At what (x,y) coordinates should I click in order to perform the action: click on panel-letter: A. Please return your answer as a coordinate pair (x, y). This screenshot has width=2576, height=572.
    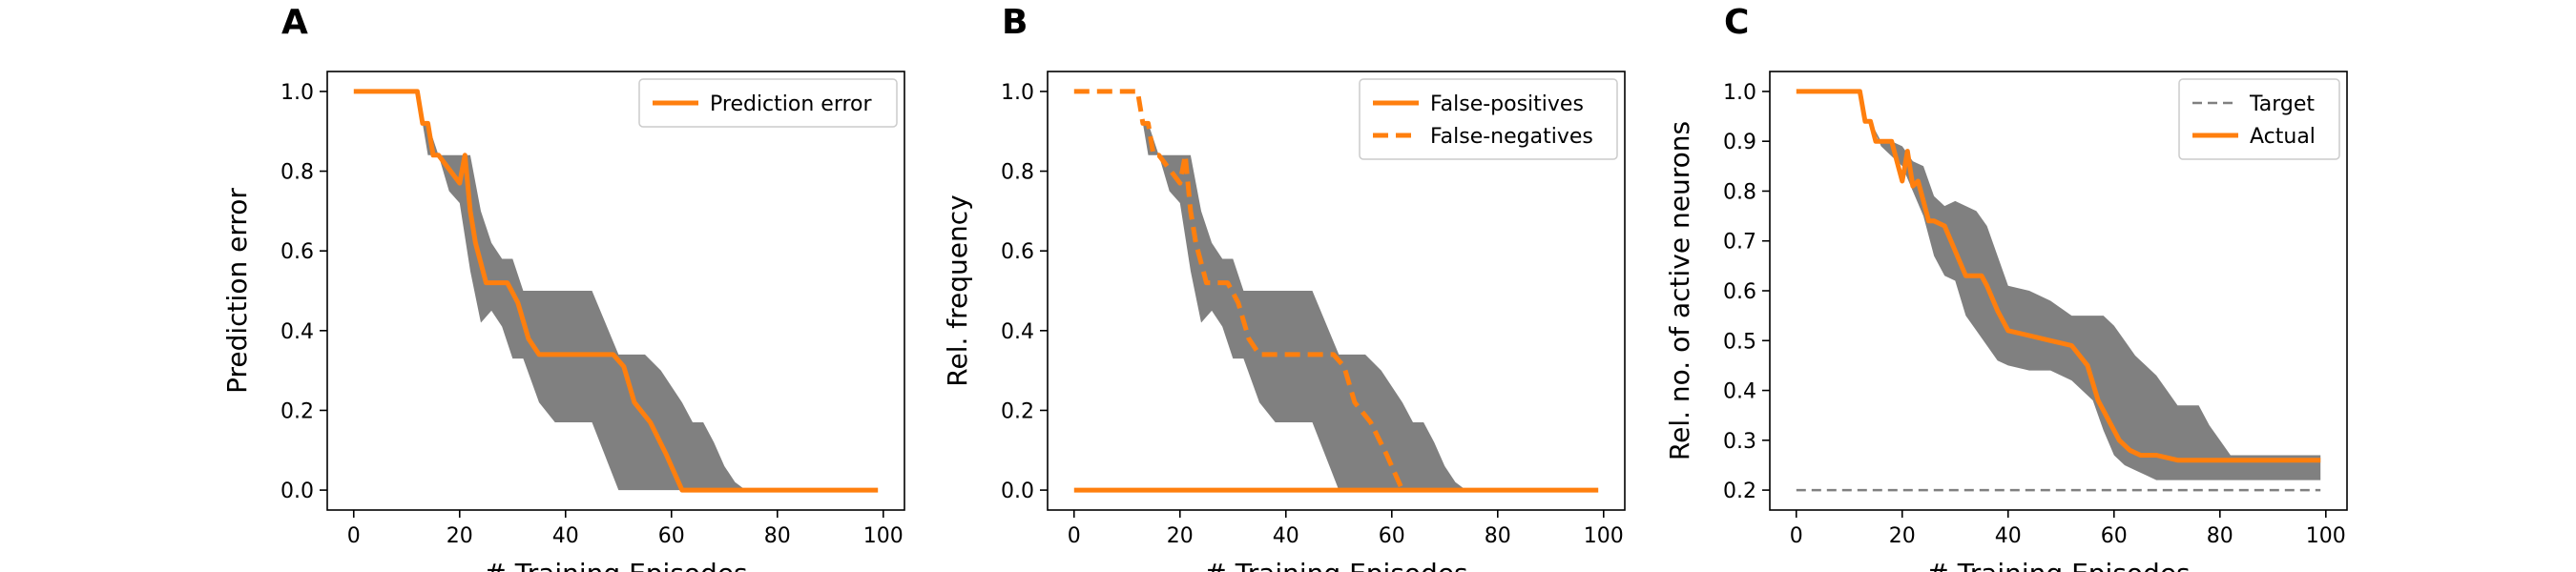
    Looking at the image, I should click on (294, 22).